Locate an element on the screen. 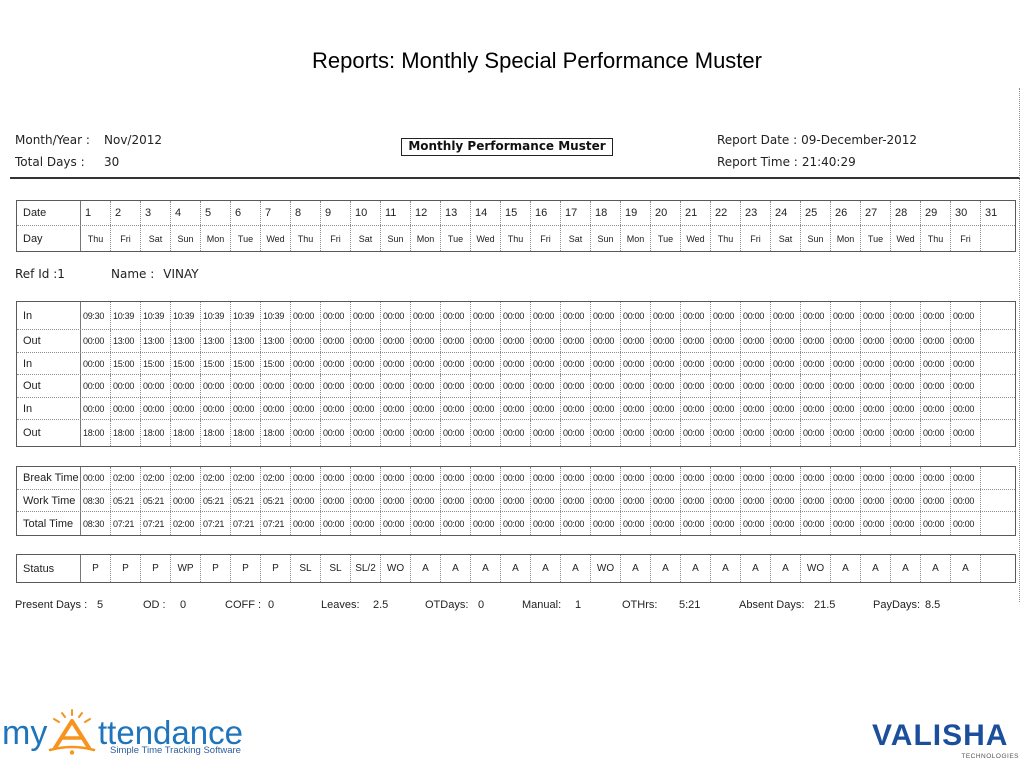 Image resolution: width=1024 pixels, height=768 pixels. punch-row-2-out-cell-11: 00:00 is located at coordinates (396, 341).